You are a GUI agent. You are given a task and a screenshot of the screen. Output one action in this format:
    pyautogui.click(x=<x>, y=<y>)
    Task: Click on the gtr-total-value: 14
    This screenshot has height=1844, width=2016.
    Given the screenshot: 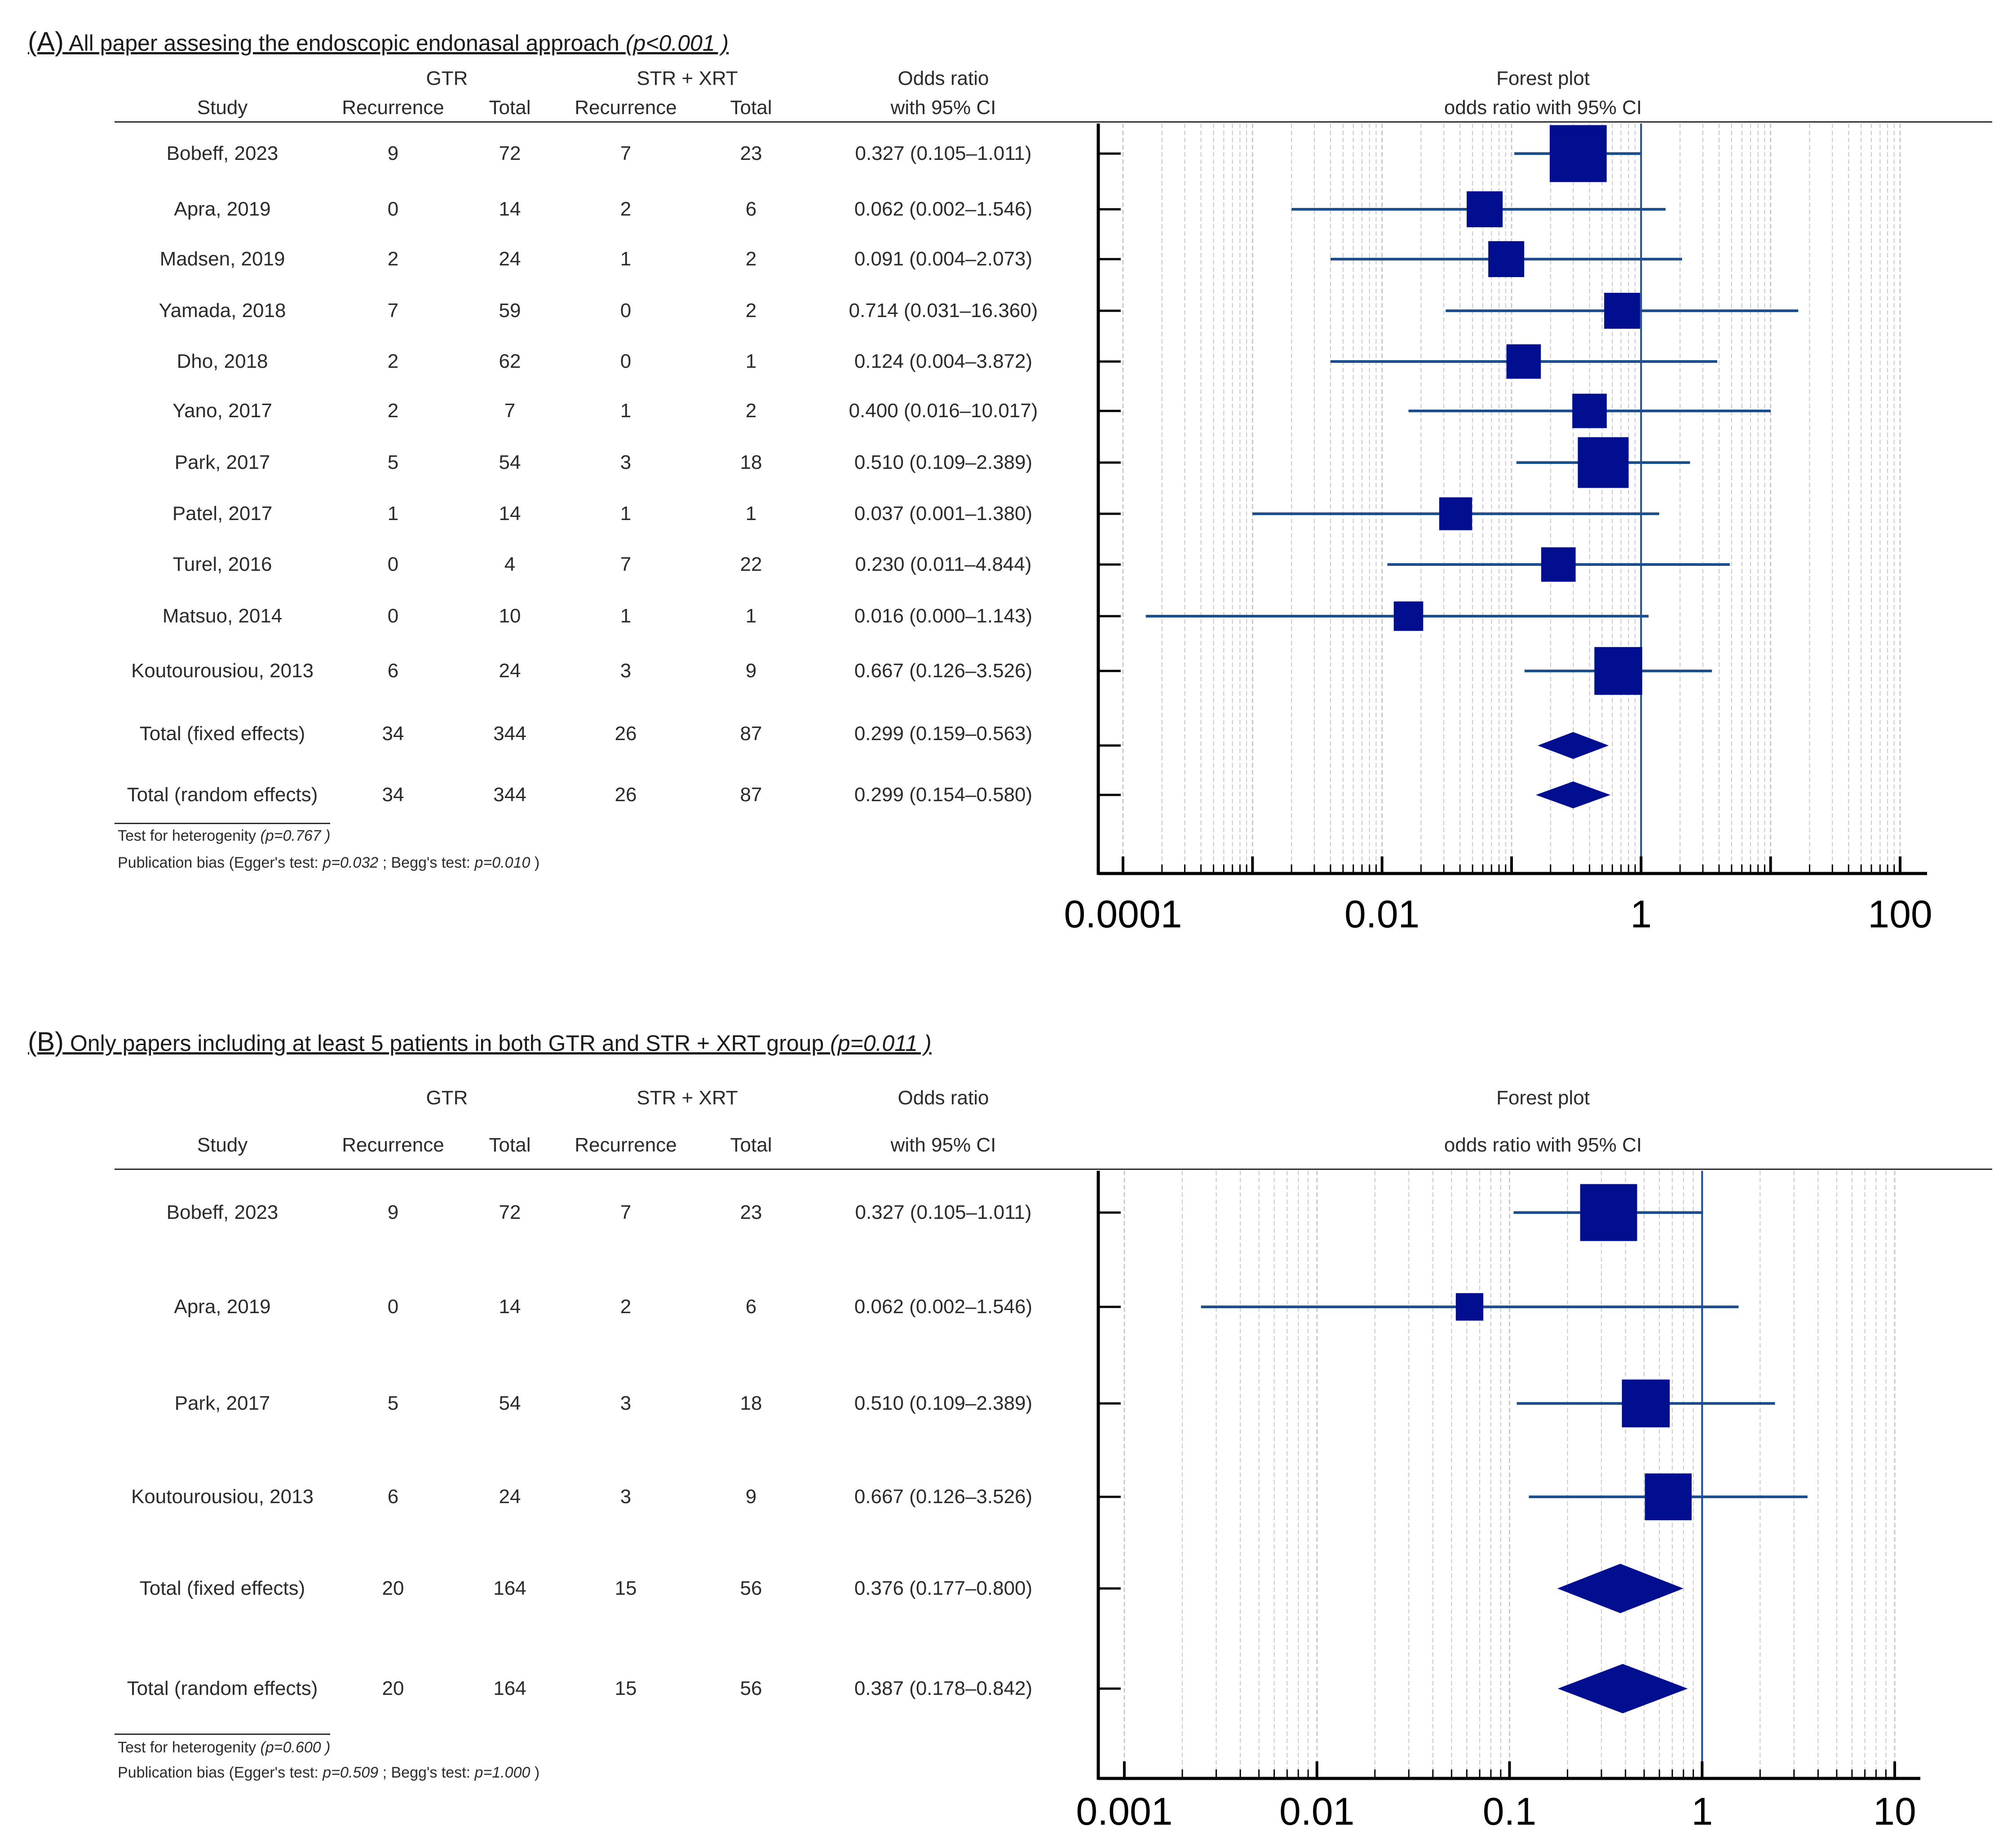 What is the action you would take?
    pyautogui.click(x=510, y=1307)
    